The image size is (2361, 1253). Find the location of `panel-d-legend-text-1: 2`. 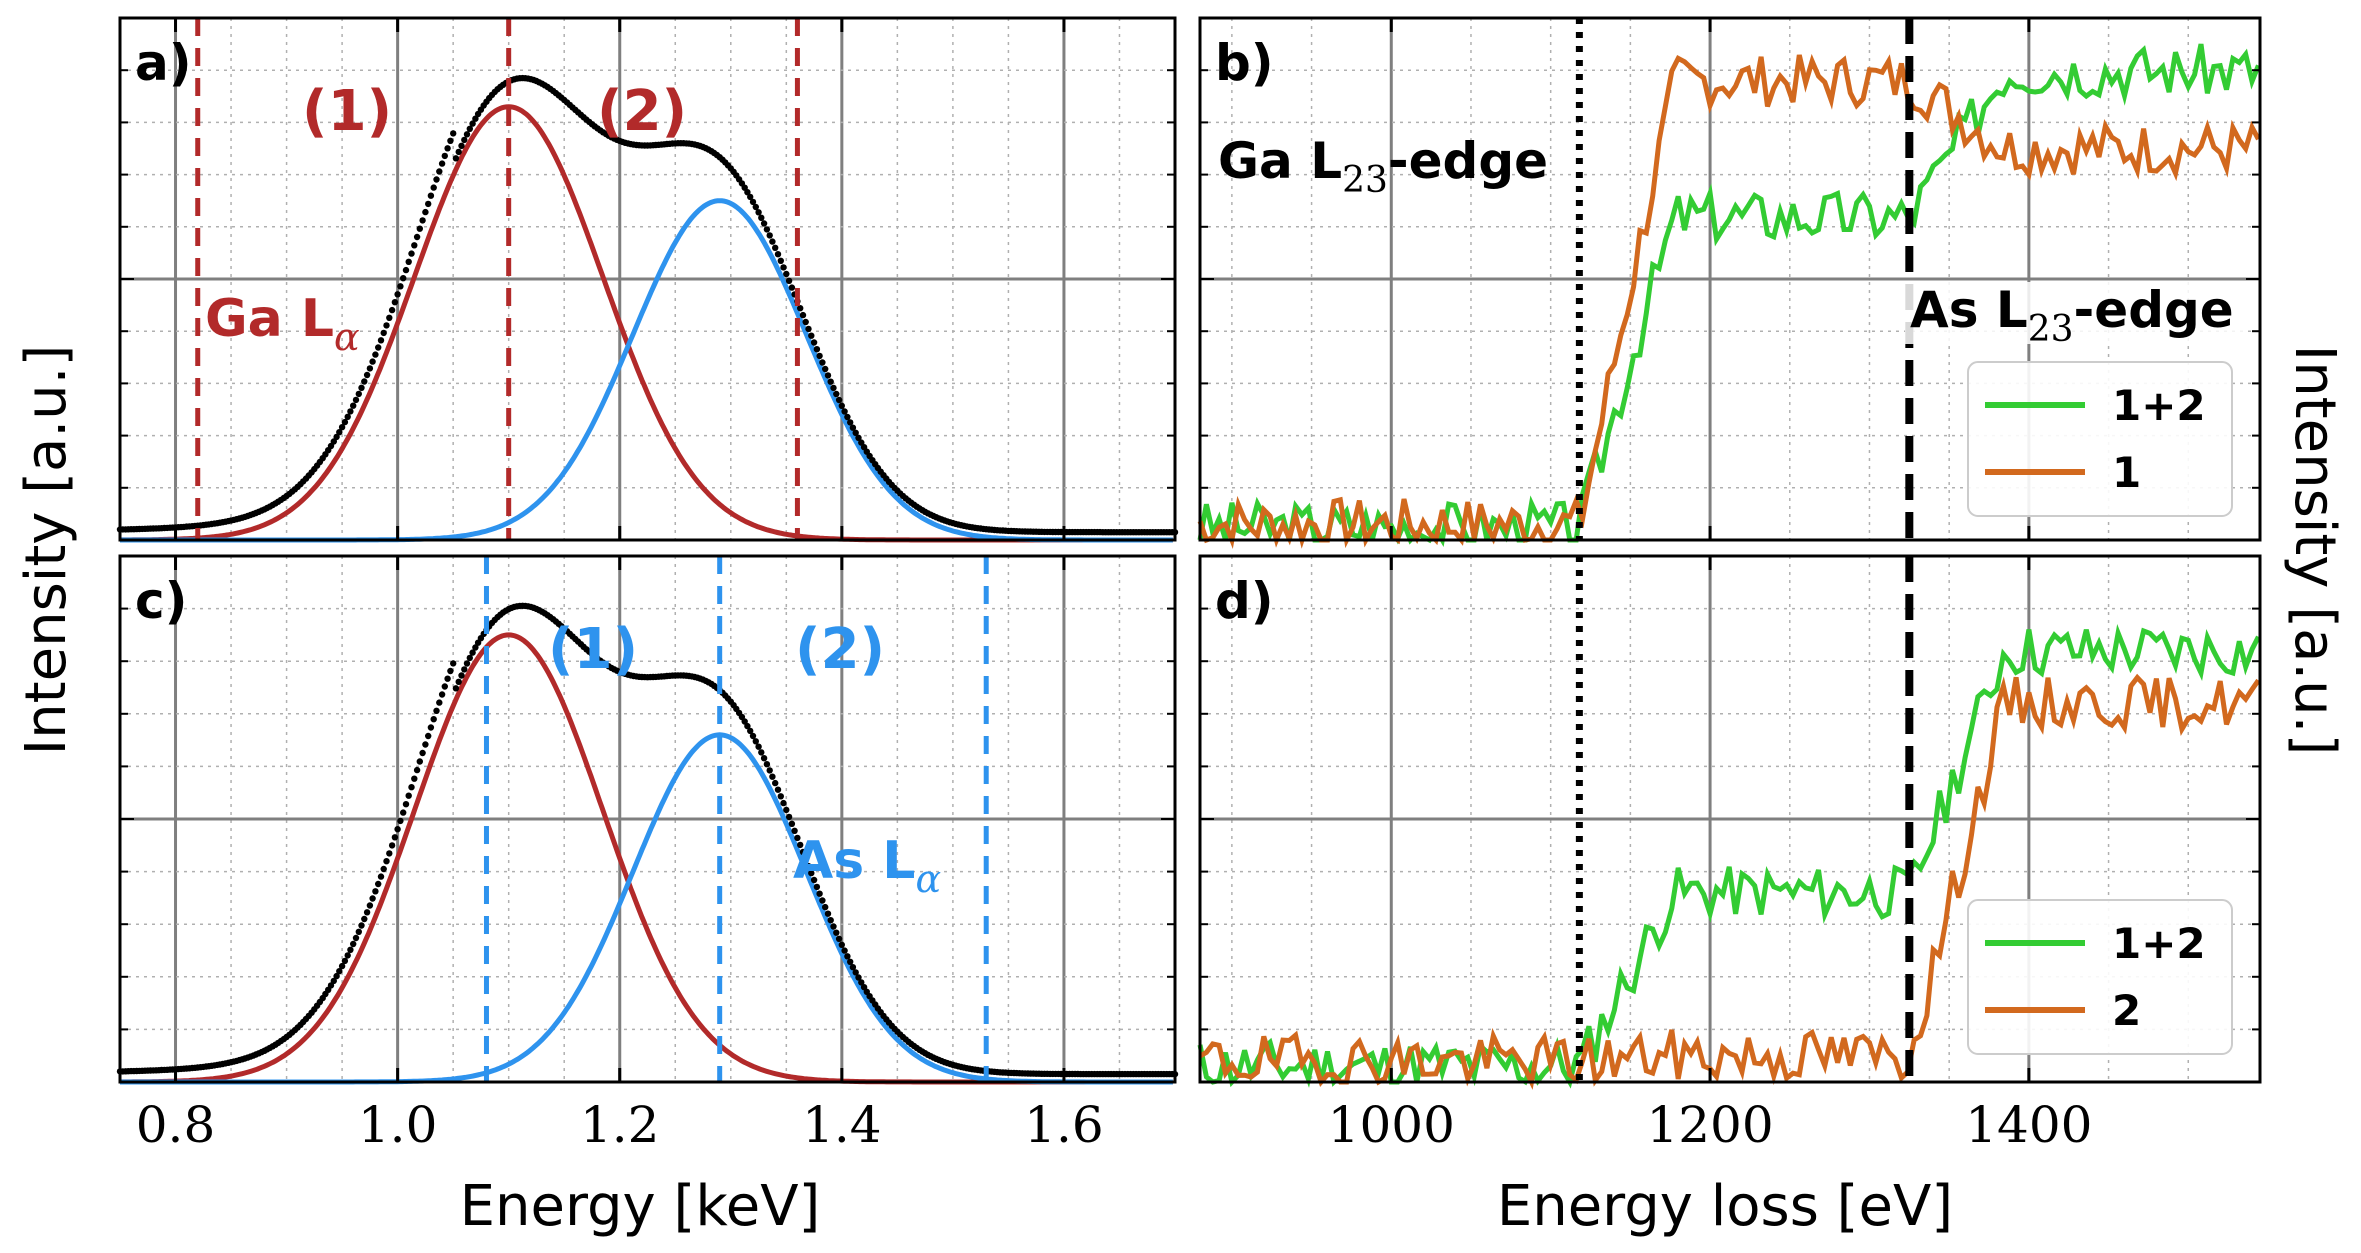

panel-d-legend-text-1: 2 is located at coordinates (2126, 1010).